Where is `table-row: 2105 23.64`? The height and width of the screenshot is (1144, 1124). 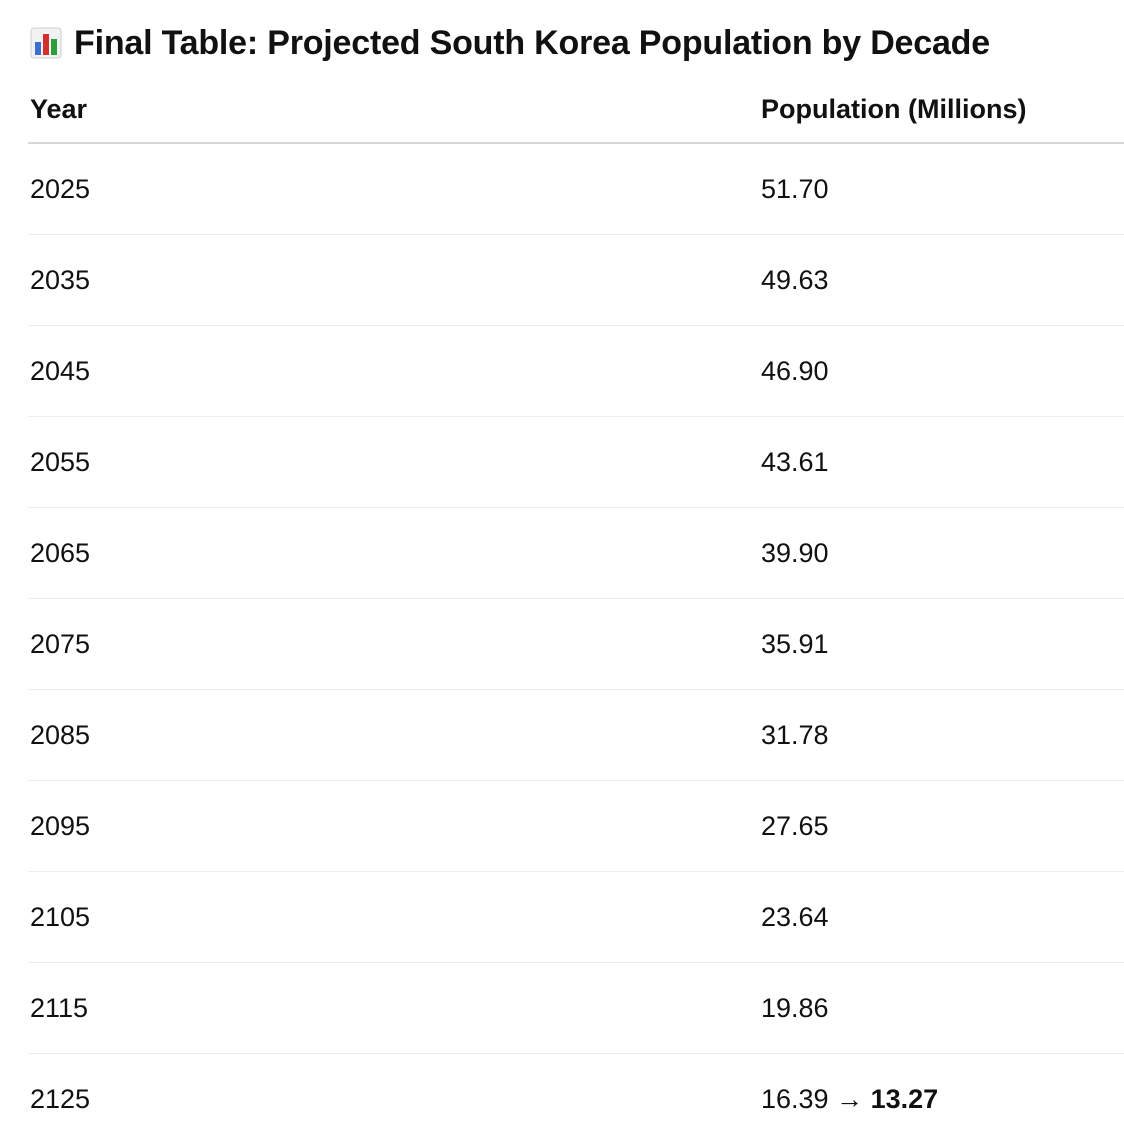 table-row: 2105 23.64 is located at coordinates (576, 917).